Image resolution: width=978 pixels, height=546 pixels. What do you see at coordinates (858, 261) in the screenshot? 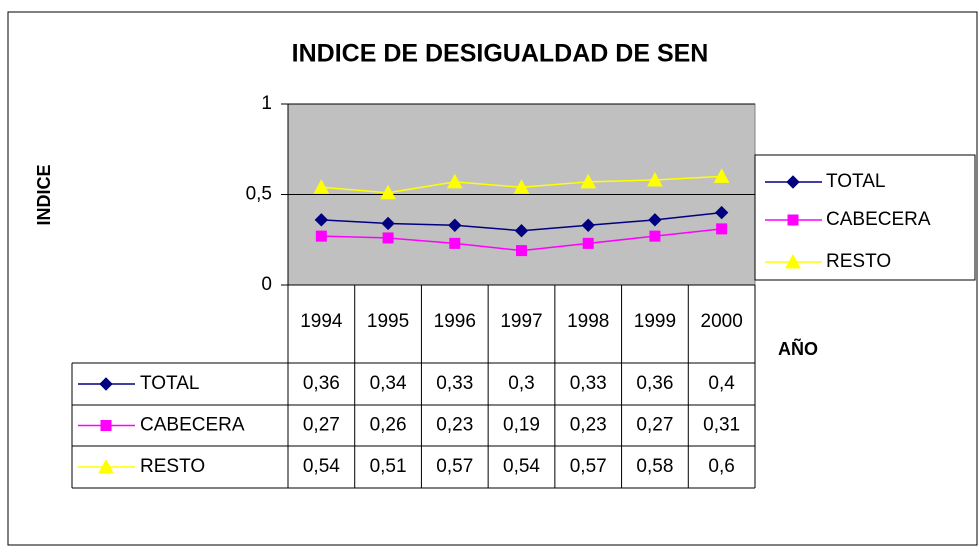
I see `legend-label: RESTO` at bounding box center [858, 261].